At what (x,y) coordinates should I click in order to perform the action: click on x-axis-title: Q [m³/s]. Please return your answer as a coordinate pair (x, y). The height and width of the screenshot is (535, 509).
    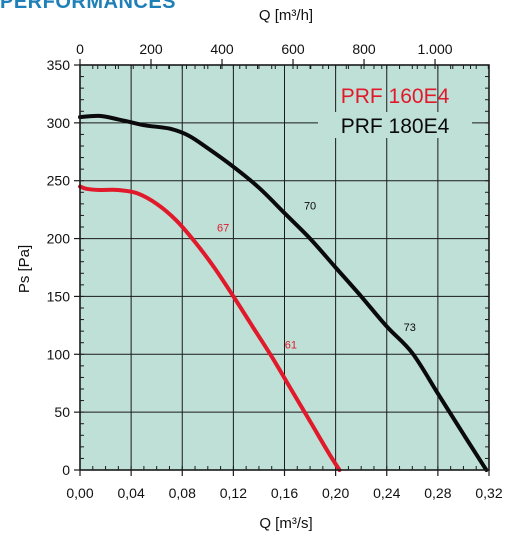
    Looking at the image, I should click on (285, 523).